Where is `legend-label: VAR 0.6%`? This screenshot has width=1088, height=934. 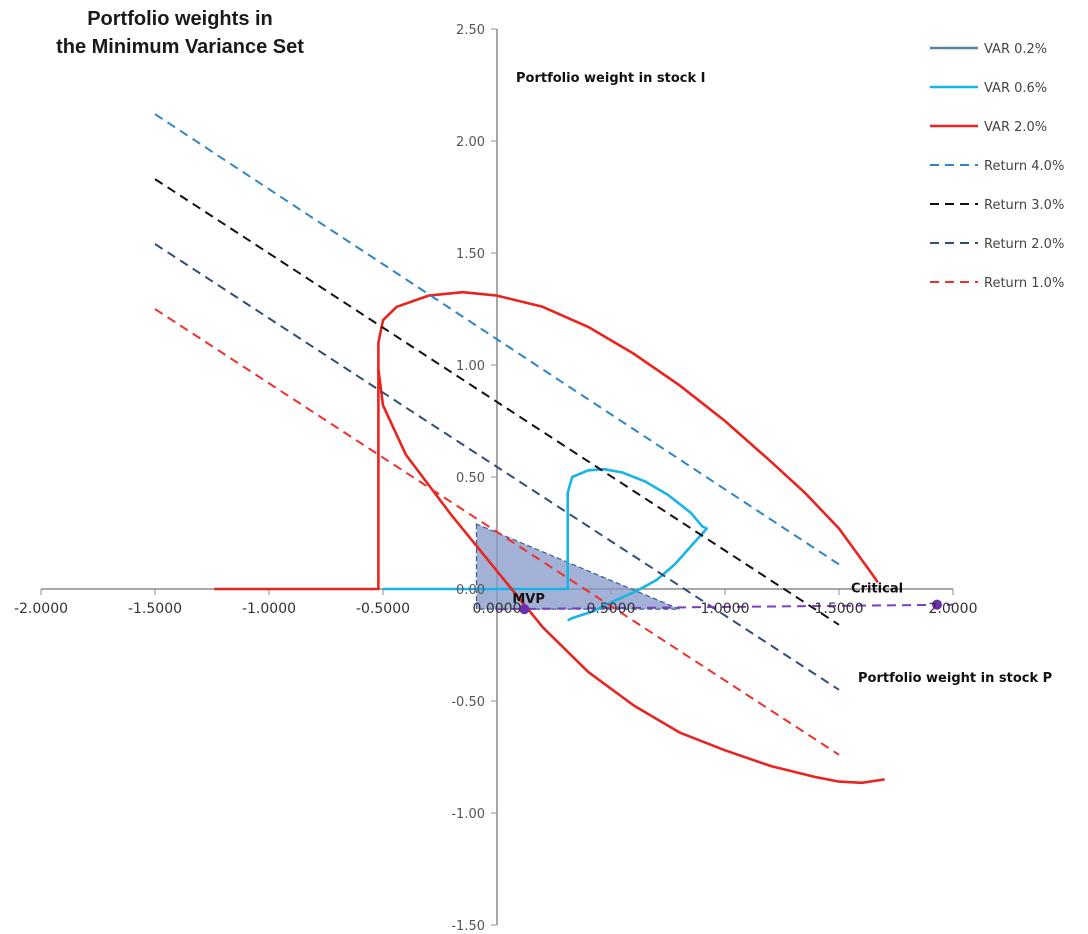
legend-label: VAR 0.6% is located at coordinates (1015, 88).